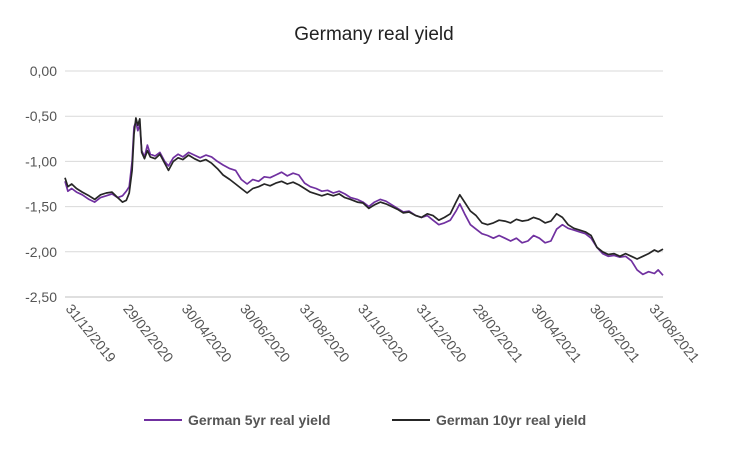  I want to click on legend-label: German 10yr real yield, so click(511, 420).